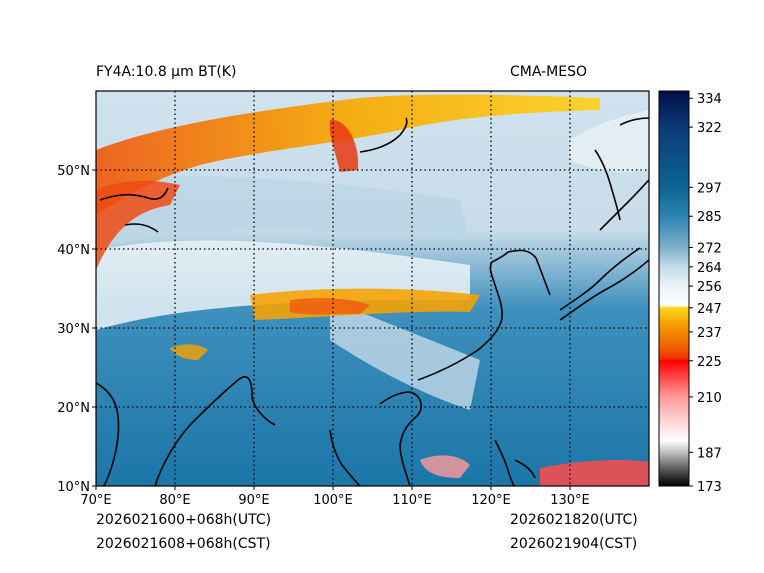 This screenshot has width=764, height=573. Describe the element at coordinates (709, 128) in the screenshot. I see `colorbar-tick-label: 322` at that location.